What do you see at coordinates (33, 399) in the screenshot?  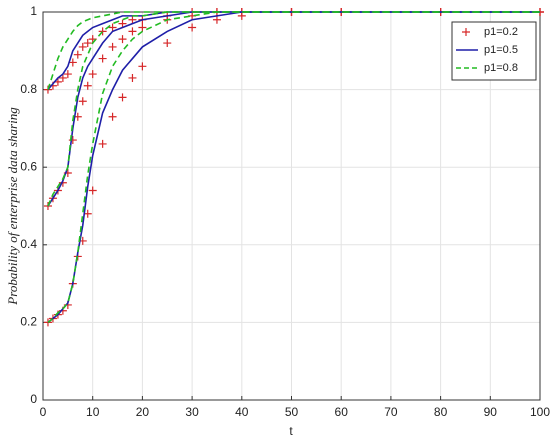 I see `y-tick-label: 0` at bounding box center [33, 399].